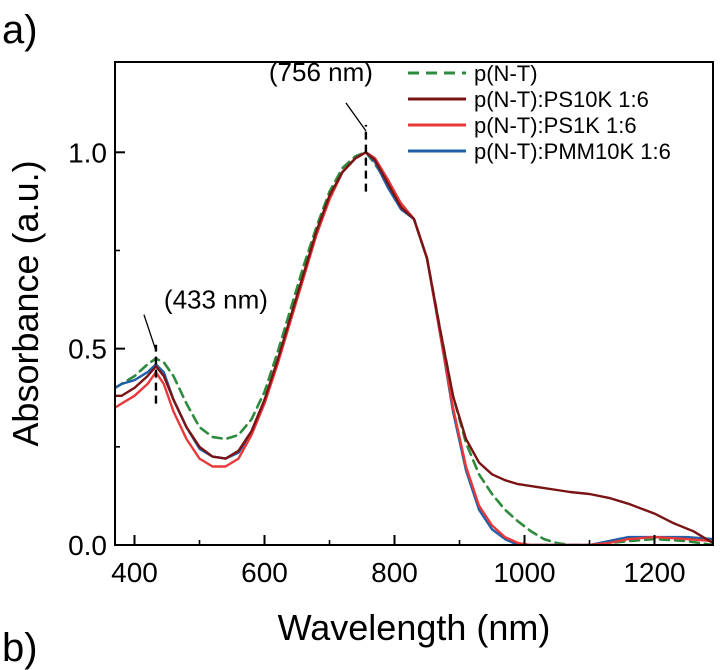  What do you see at coordinates (506, 73) in the screenshot?
I see `legend-entry-label: p(N-T)` at bounding box center [506, 73].